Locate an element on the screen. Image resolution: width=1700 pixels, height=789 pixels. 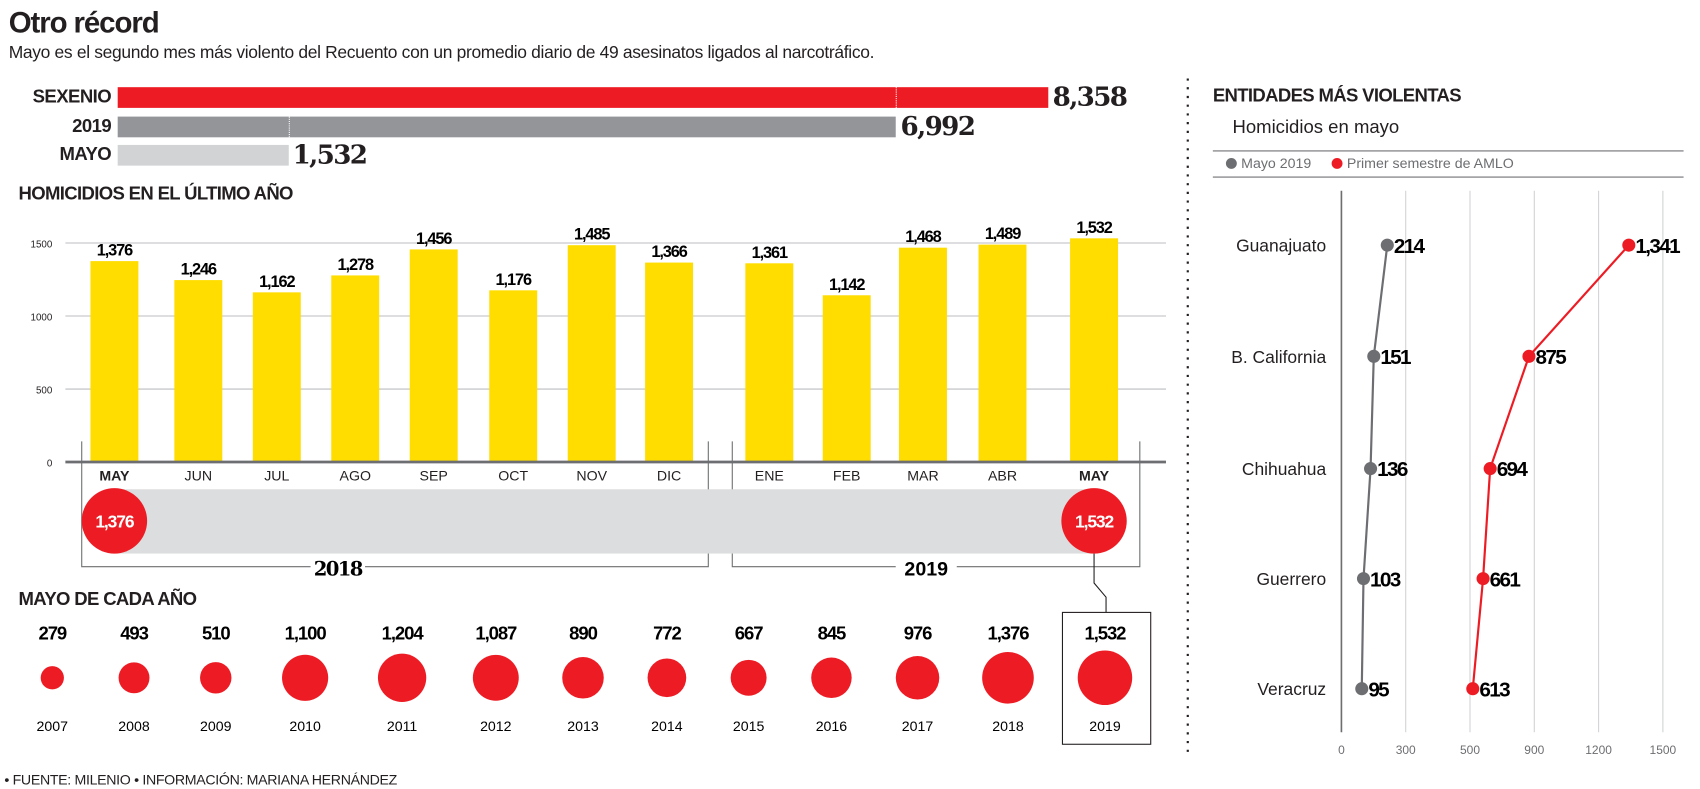
group-label-2018: 2018 is located at coordinates (338, 568).